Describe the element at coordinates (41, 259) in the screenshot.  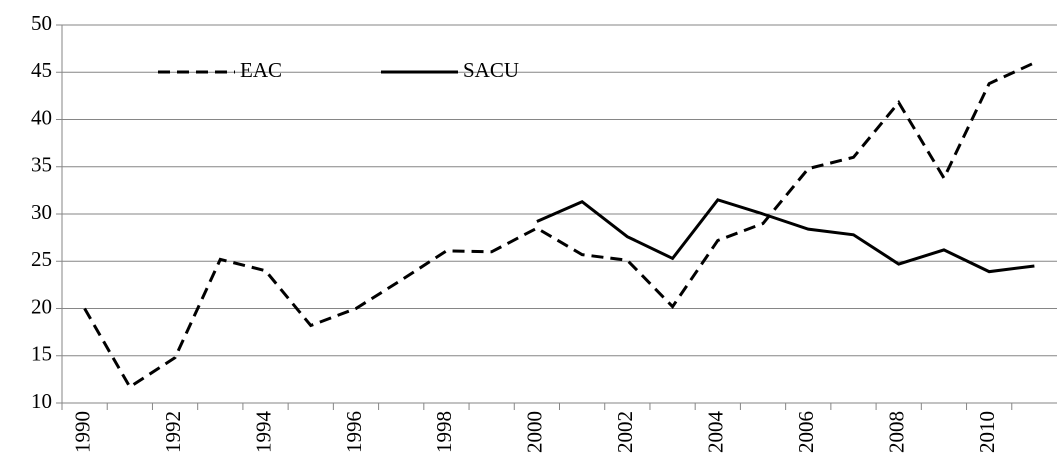
I see `y-tick-label: 25` at that location.